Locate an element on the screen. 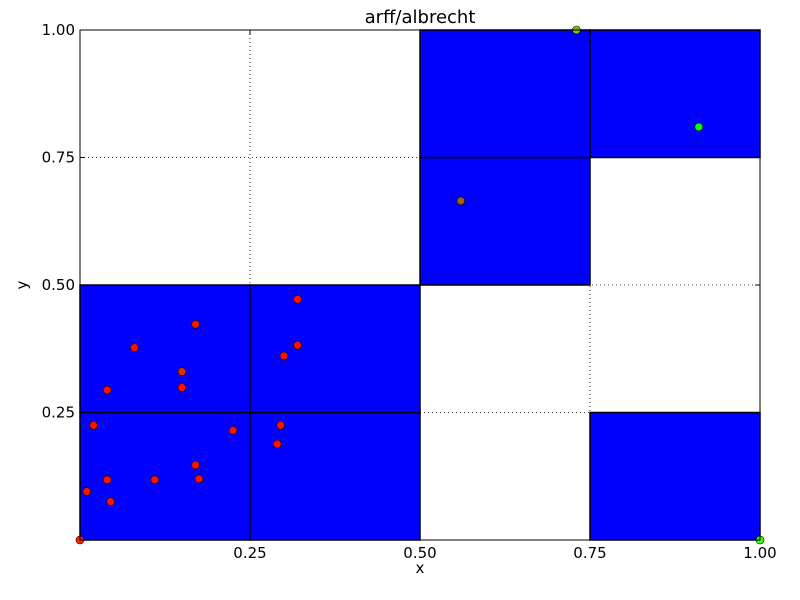 This screenshot has width=800, height=600. x-tick-label: 0.75 is located at coordinates (589, 553).